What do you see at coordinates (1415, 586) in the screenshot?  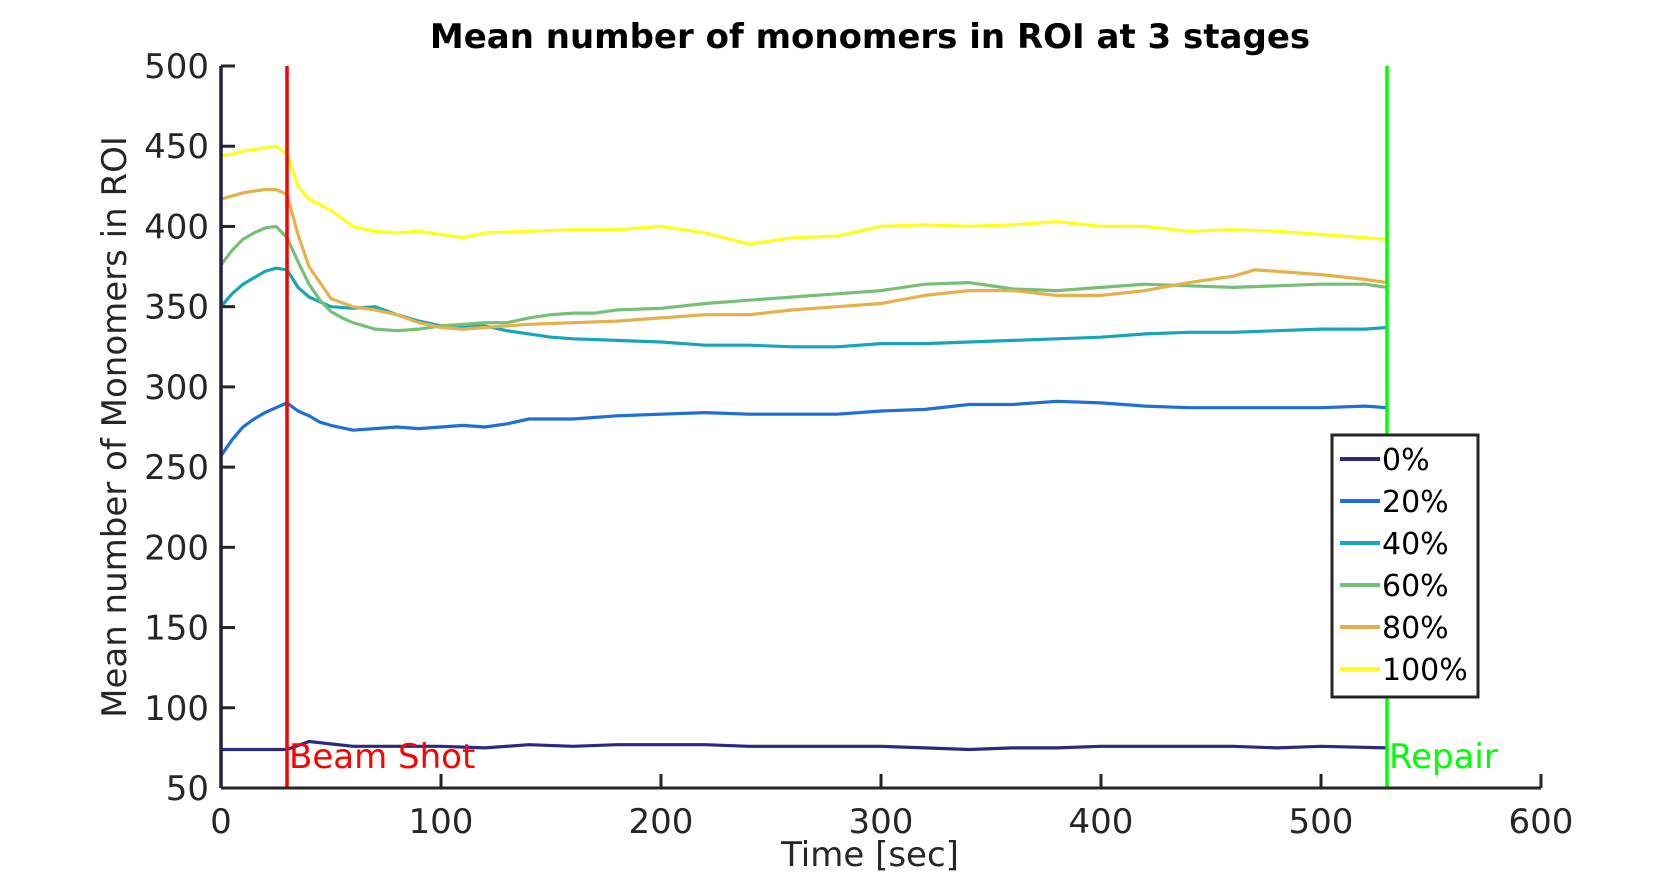 I see `legend-label-3: 60%` at bounding box center [1415, 586].